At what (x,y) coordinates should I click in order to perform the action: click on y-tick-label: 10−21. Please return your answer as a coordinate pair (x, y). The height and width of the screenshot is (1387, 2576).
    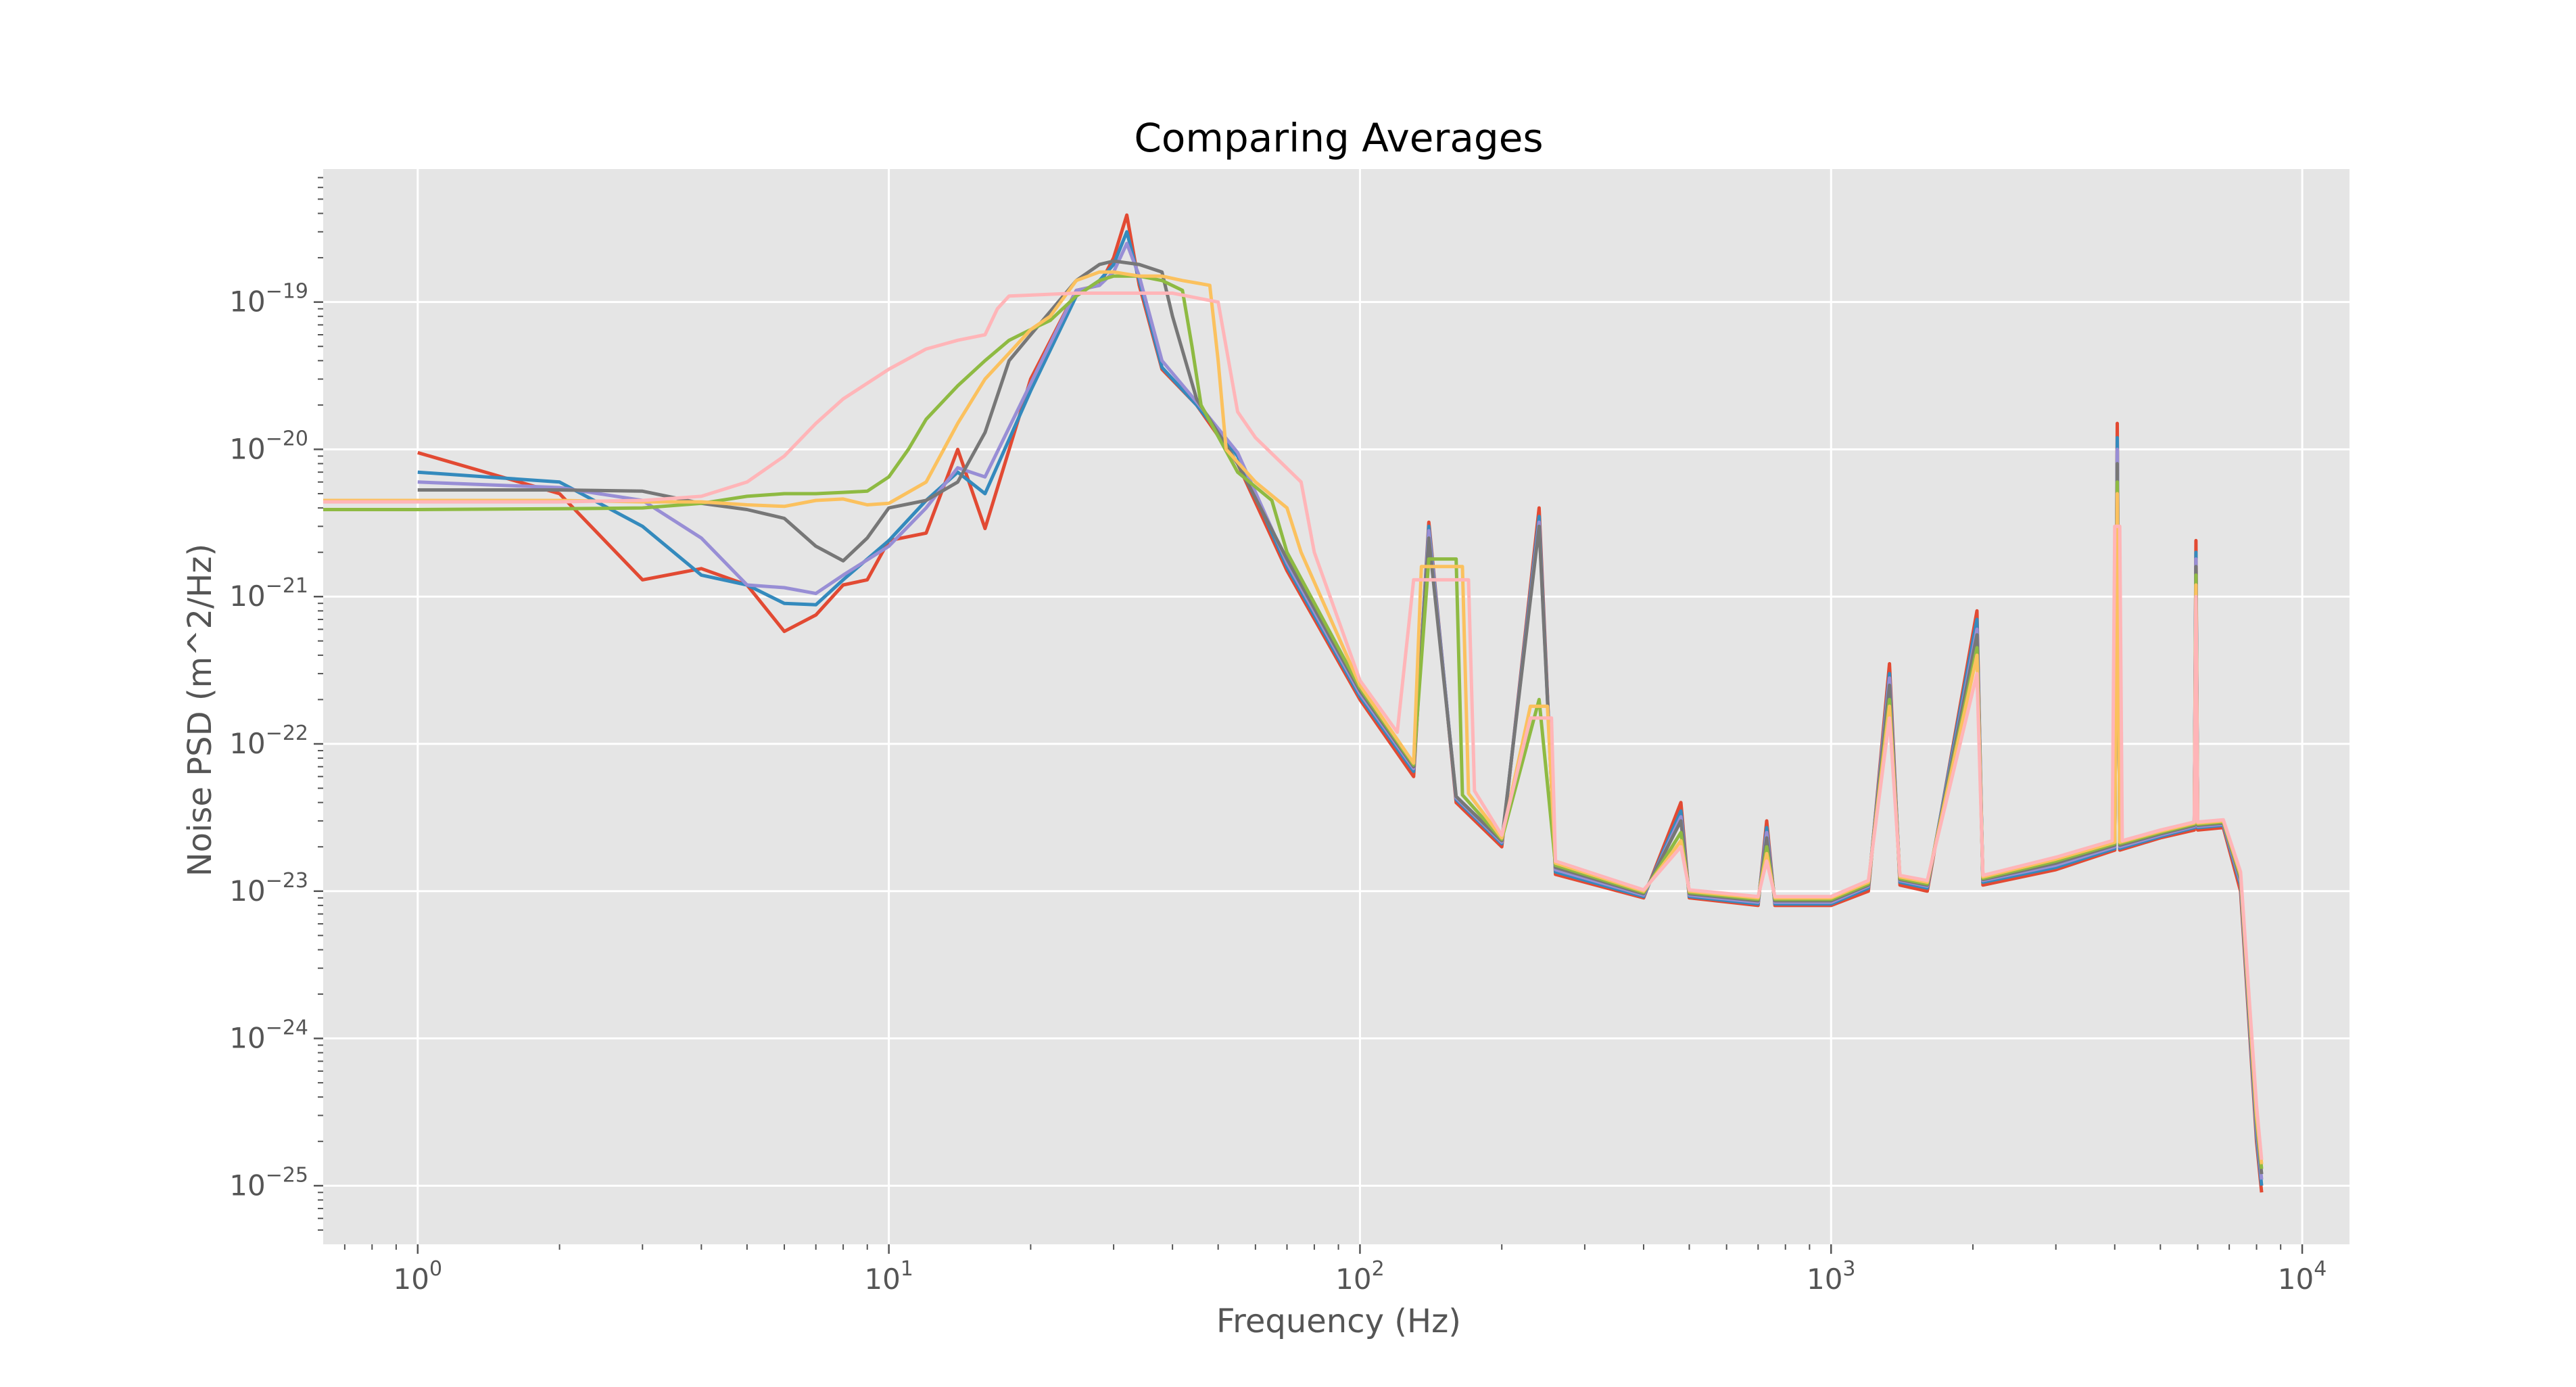
    Looking at the image, I should click on (268, 593).